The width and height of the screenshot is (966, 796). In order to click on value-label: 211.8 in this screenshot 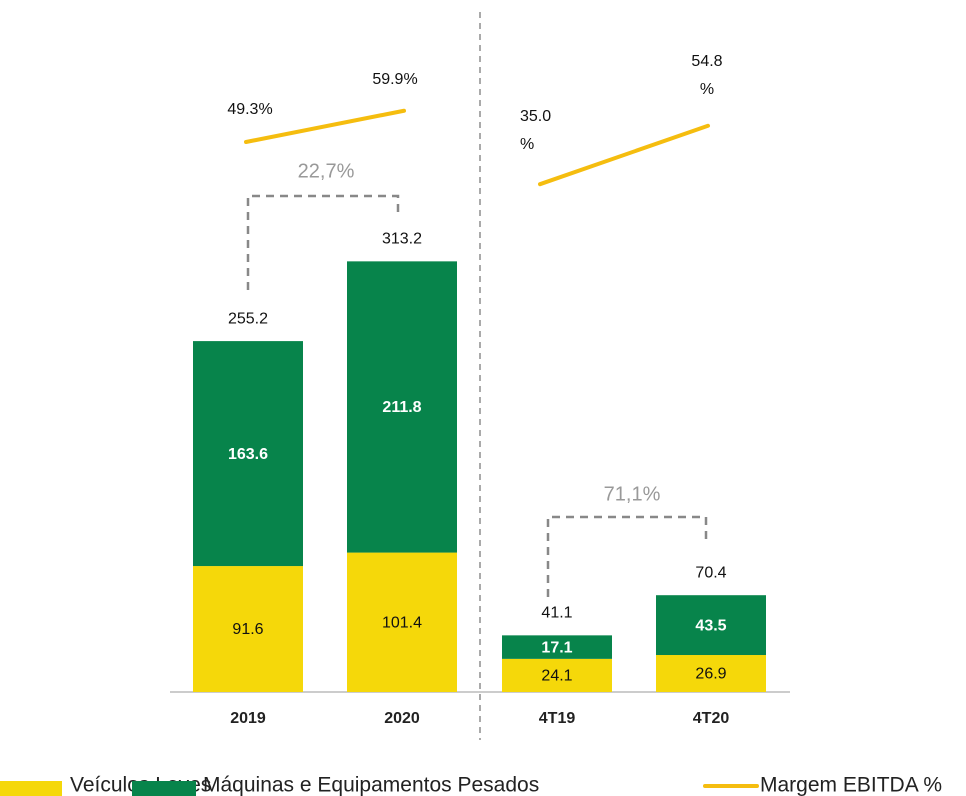, I will do `click(401, 407)`.